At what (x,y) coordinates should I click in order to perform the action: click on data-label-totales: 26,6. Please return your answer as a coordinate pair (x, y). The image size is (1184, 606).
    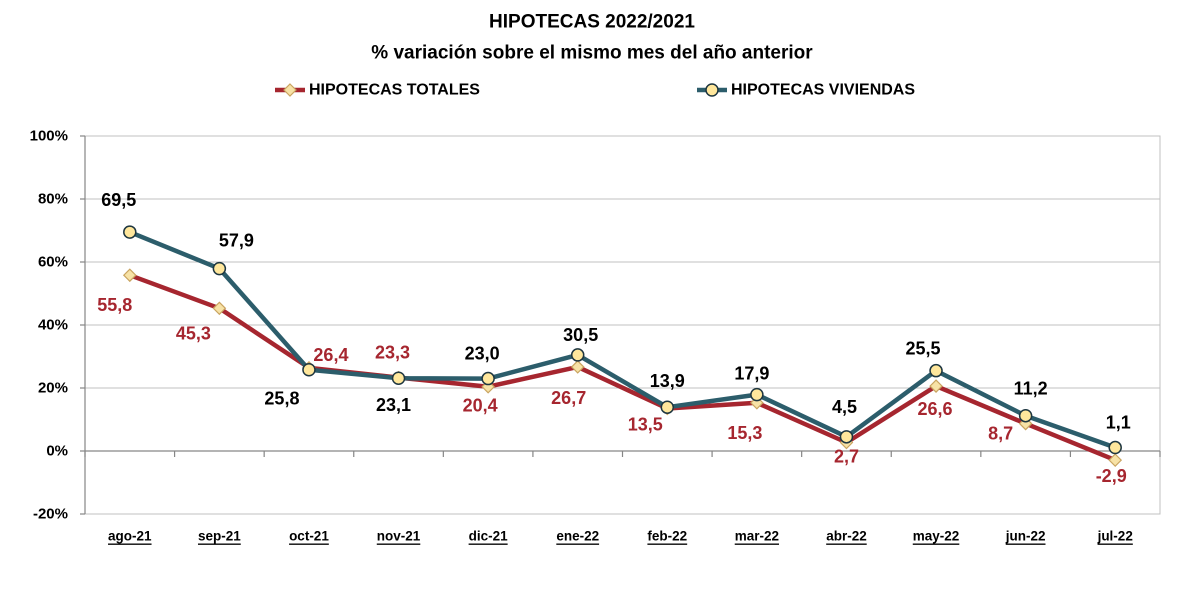
    Looking at the image, I should click on (935, 409).